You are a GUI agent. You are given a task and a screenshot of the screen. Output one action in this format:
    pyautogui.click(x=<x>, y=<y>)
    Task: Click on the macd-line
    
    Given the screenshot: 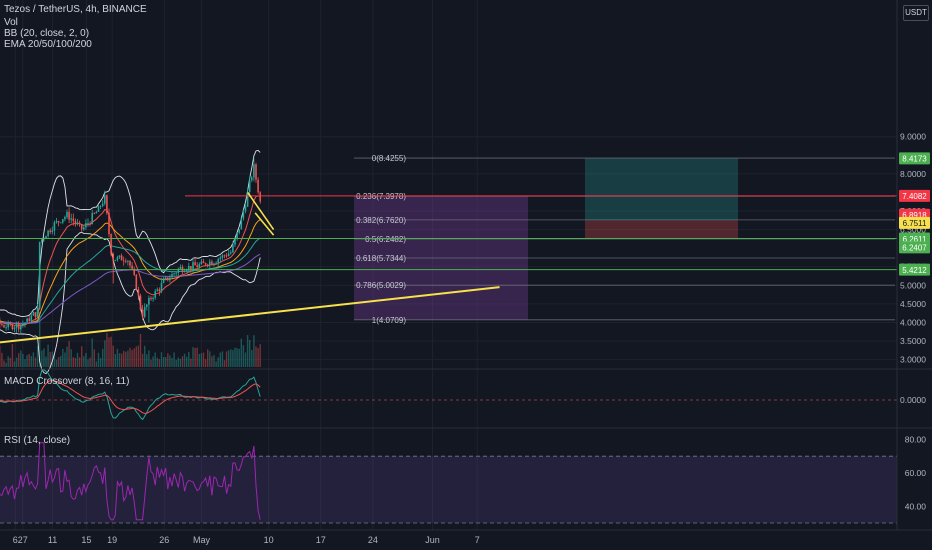 What is the action you would take?
    pyautogui.click(x=130, y=395)
    